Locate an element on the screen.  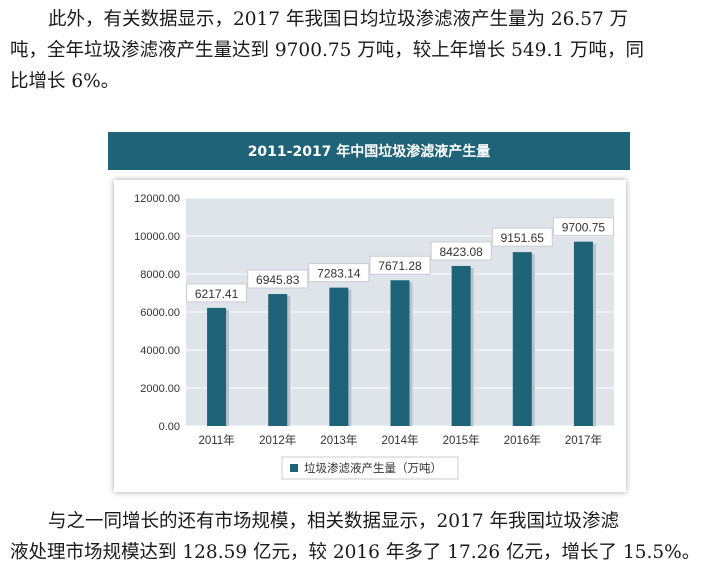
y-tick-label: 0.00 is located at coordinates (169, 427).